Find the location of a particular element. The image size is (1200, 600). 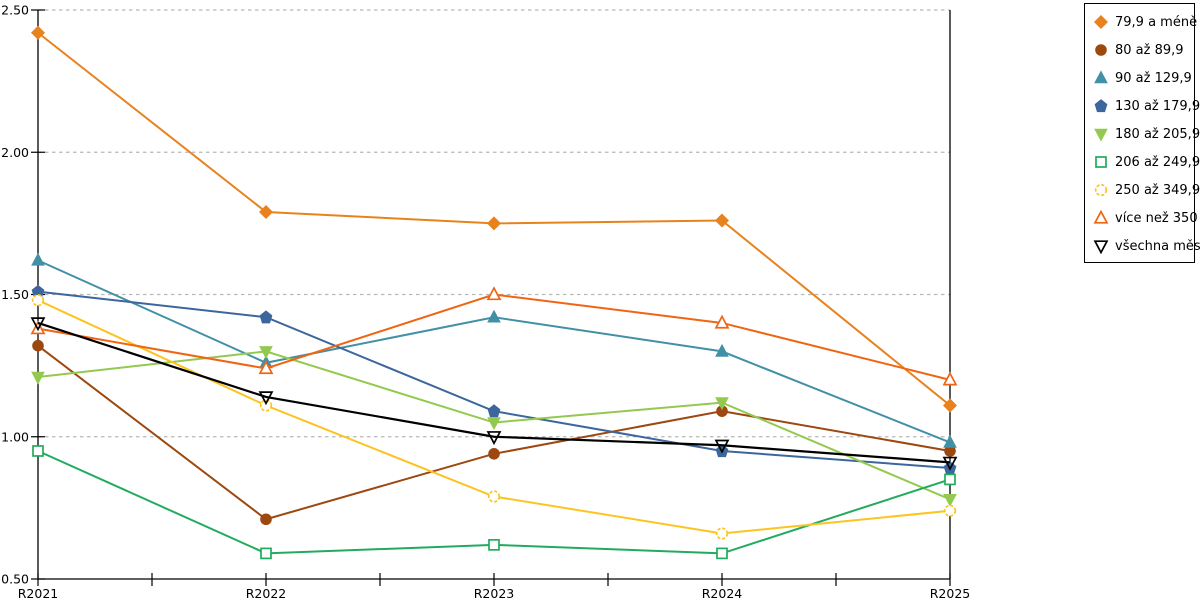

legend-label: 250 až 349,9 is located at coordinates (1157, 190).